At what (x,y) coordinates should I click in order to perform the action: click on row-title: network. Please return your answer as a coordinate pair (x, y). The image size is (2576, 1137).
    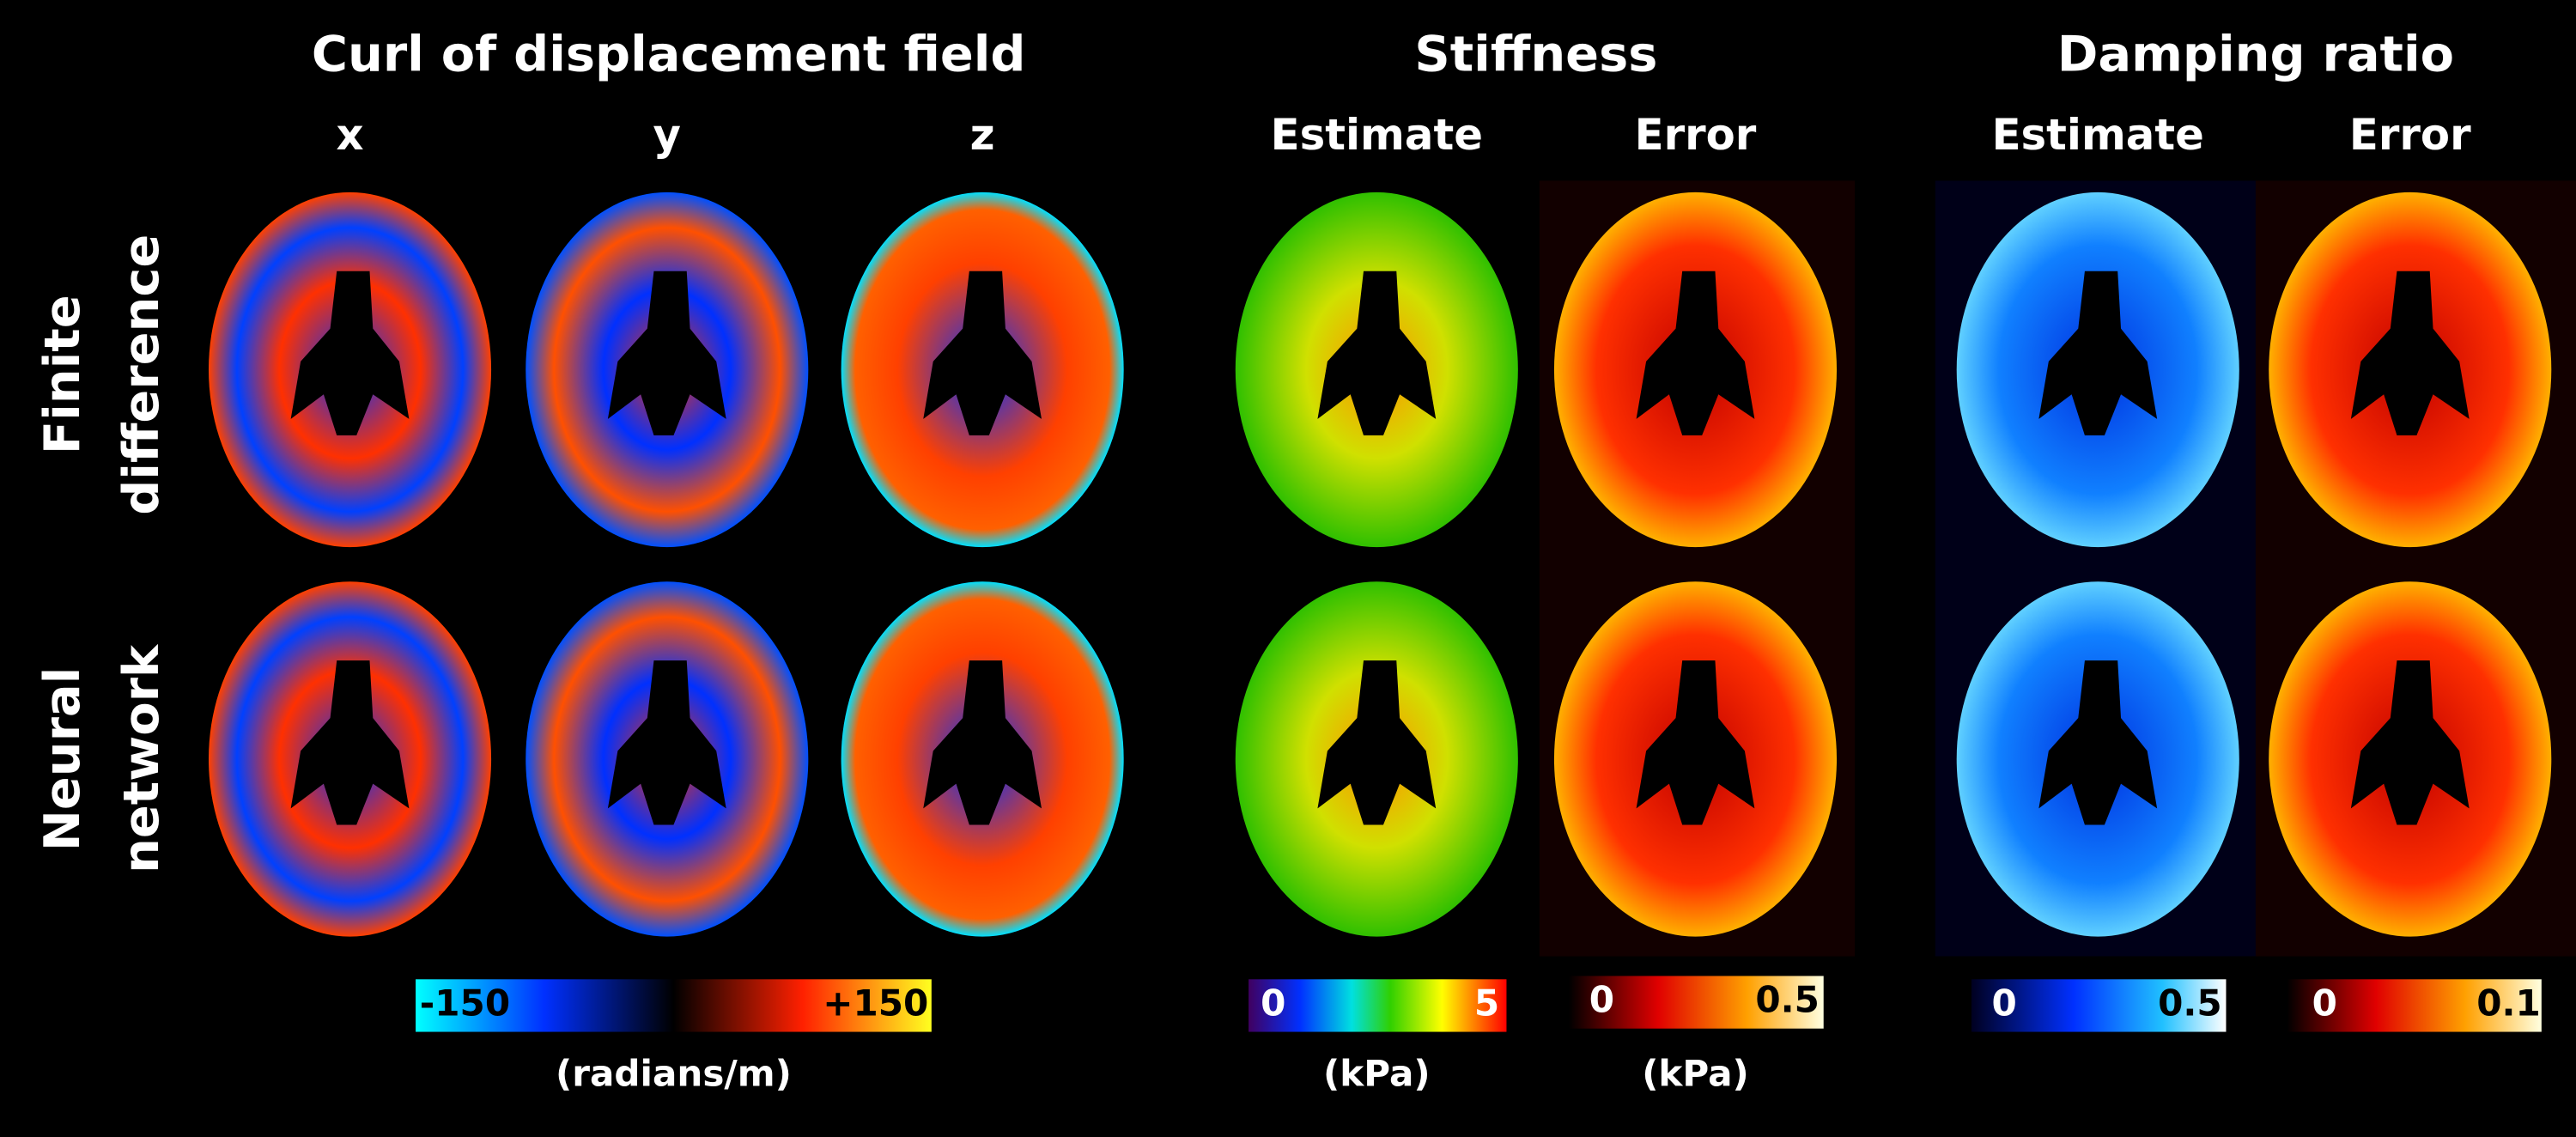
    Looking at the image, I should click on (141, 758).